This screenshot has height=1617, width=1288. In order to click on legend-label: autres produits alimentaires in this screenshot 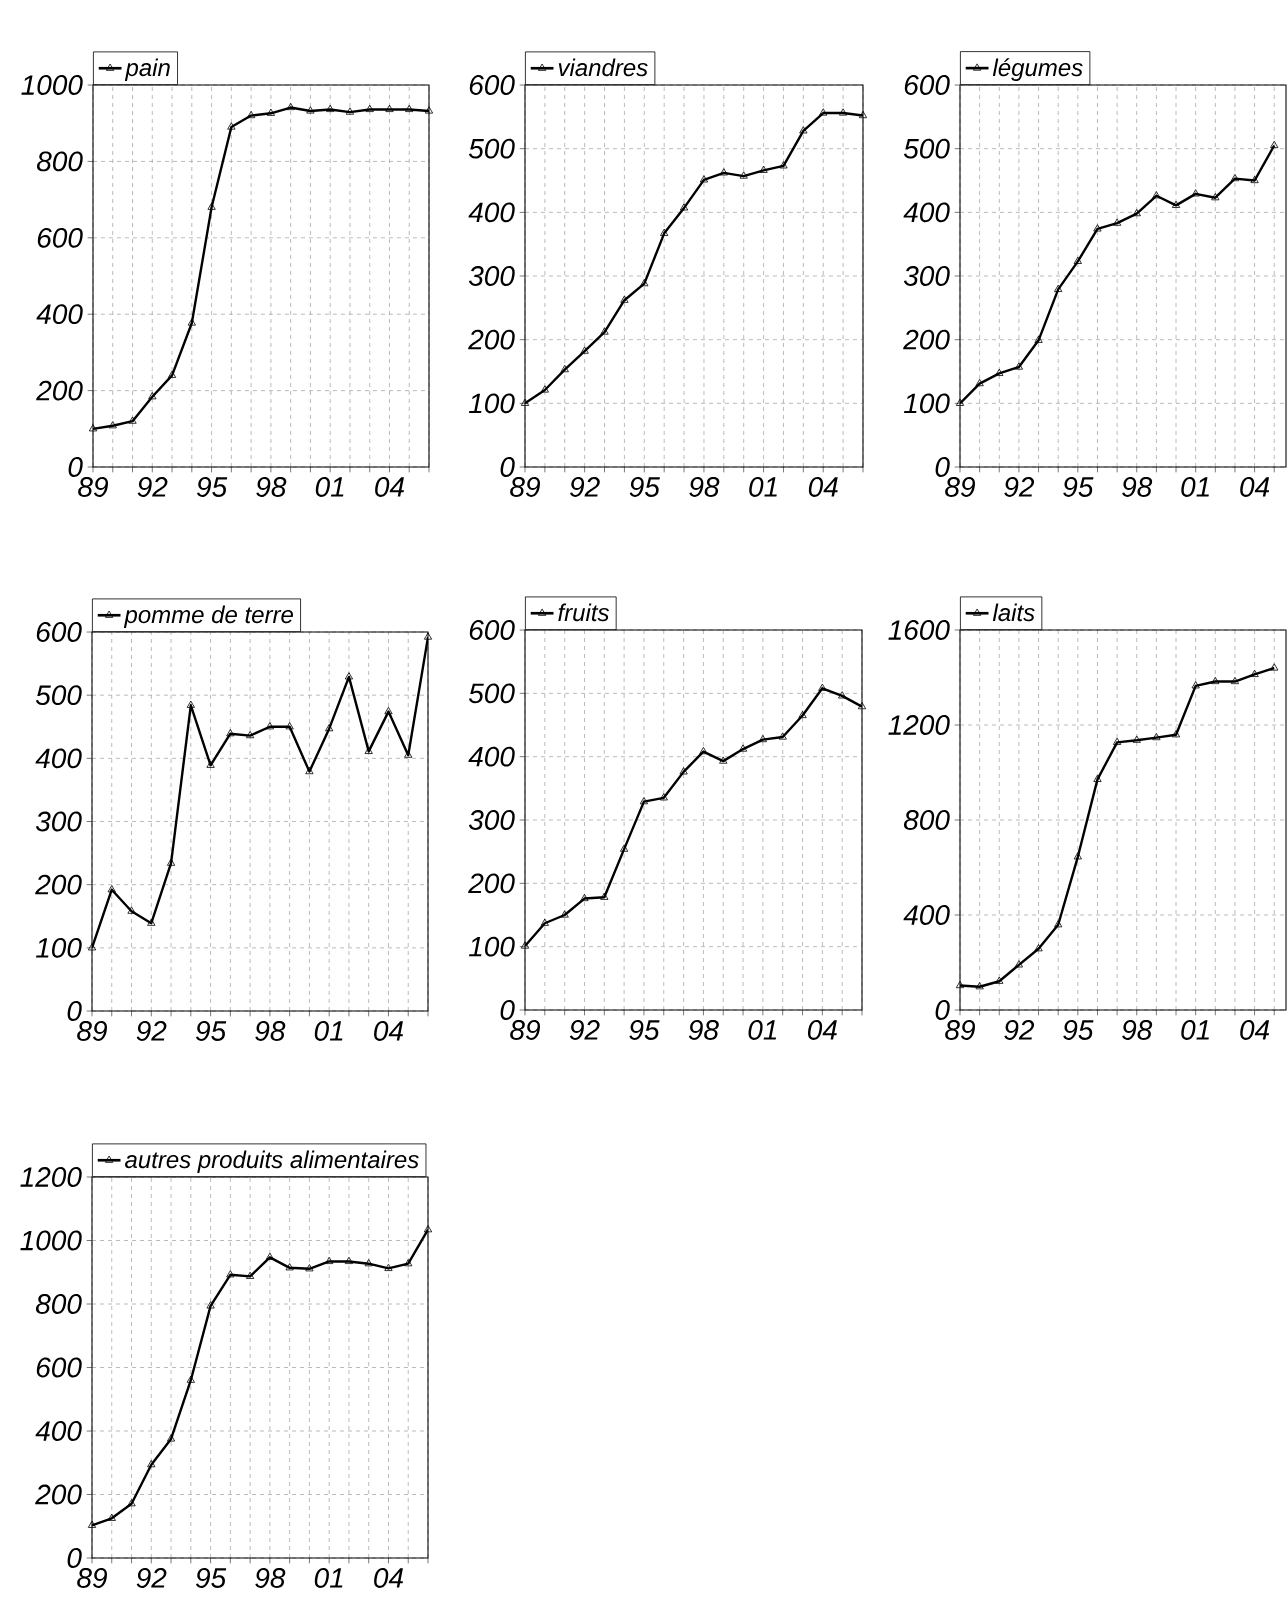, I will do `click(272, 1161)`.